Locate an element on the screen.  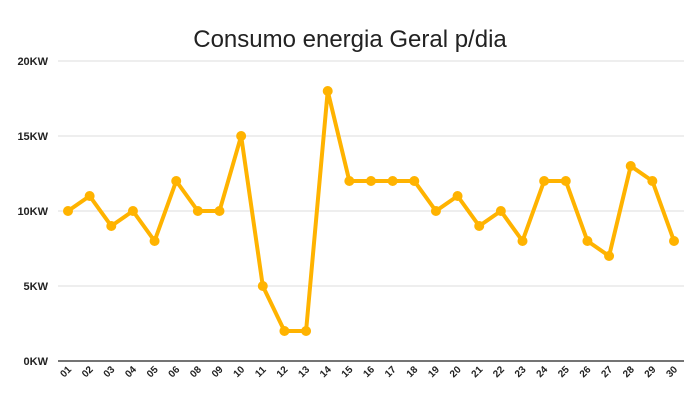
y-axis-ticks: 0KW 5KW 10KW 15KW 20KW is located at coordinates (32, 212).